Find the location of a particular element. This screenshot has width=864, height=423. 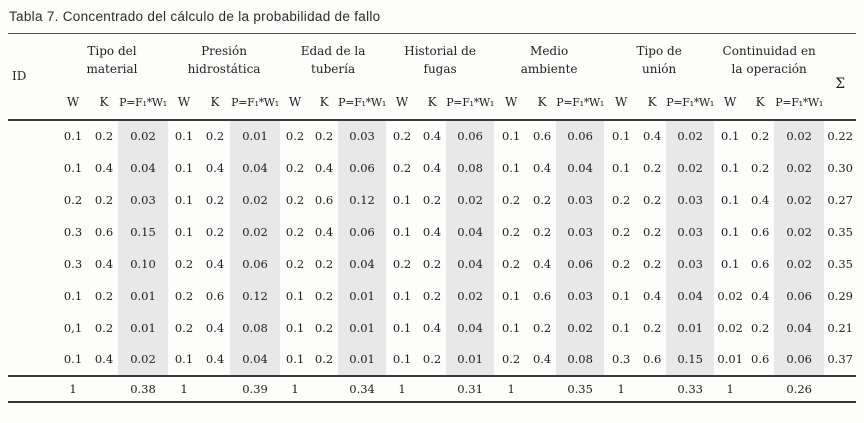

total-cell: 0.33 is located at coordinates (690, 388).